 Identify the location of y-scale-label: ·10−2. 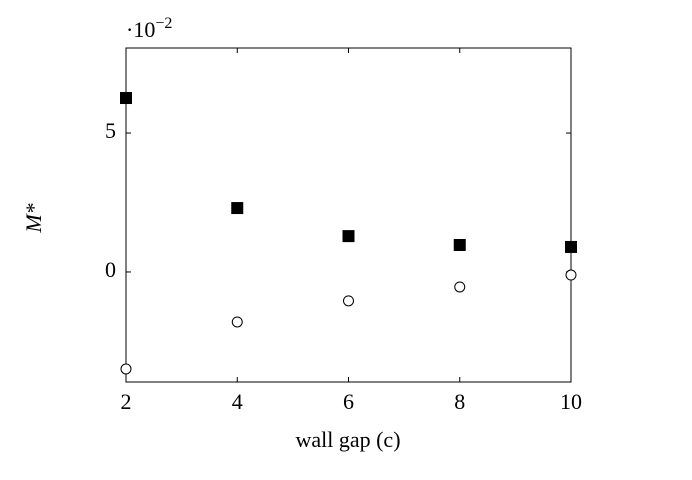
(149, 28).